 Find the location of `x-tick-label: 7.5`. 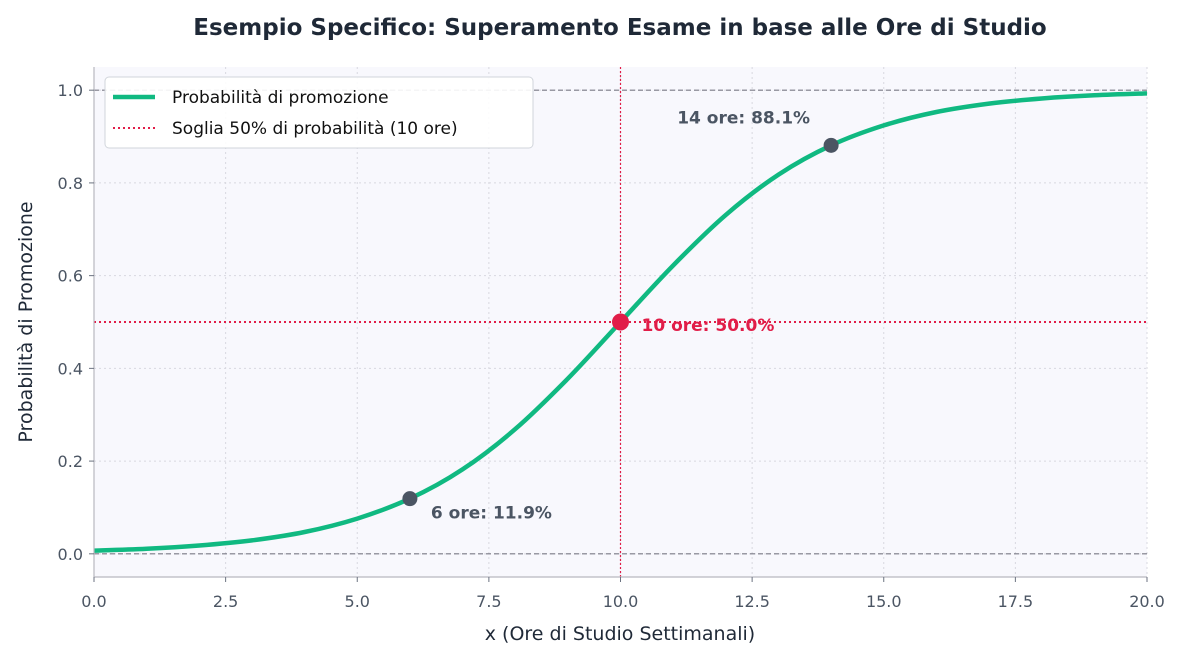

x-tick-label: 7.5 is located at coordinates (488, 601).